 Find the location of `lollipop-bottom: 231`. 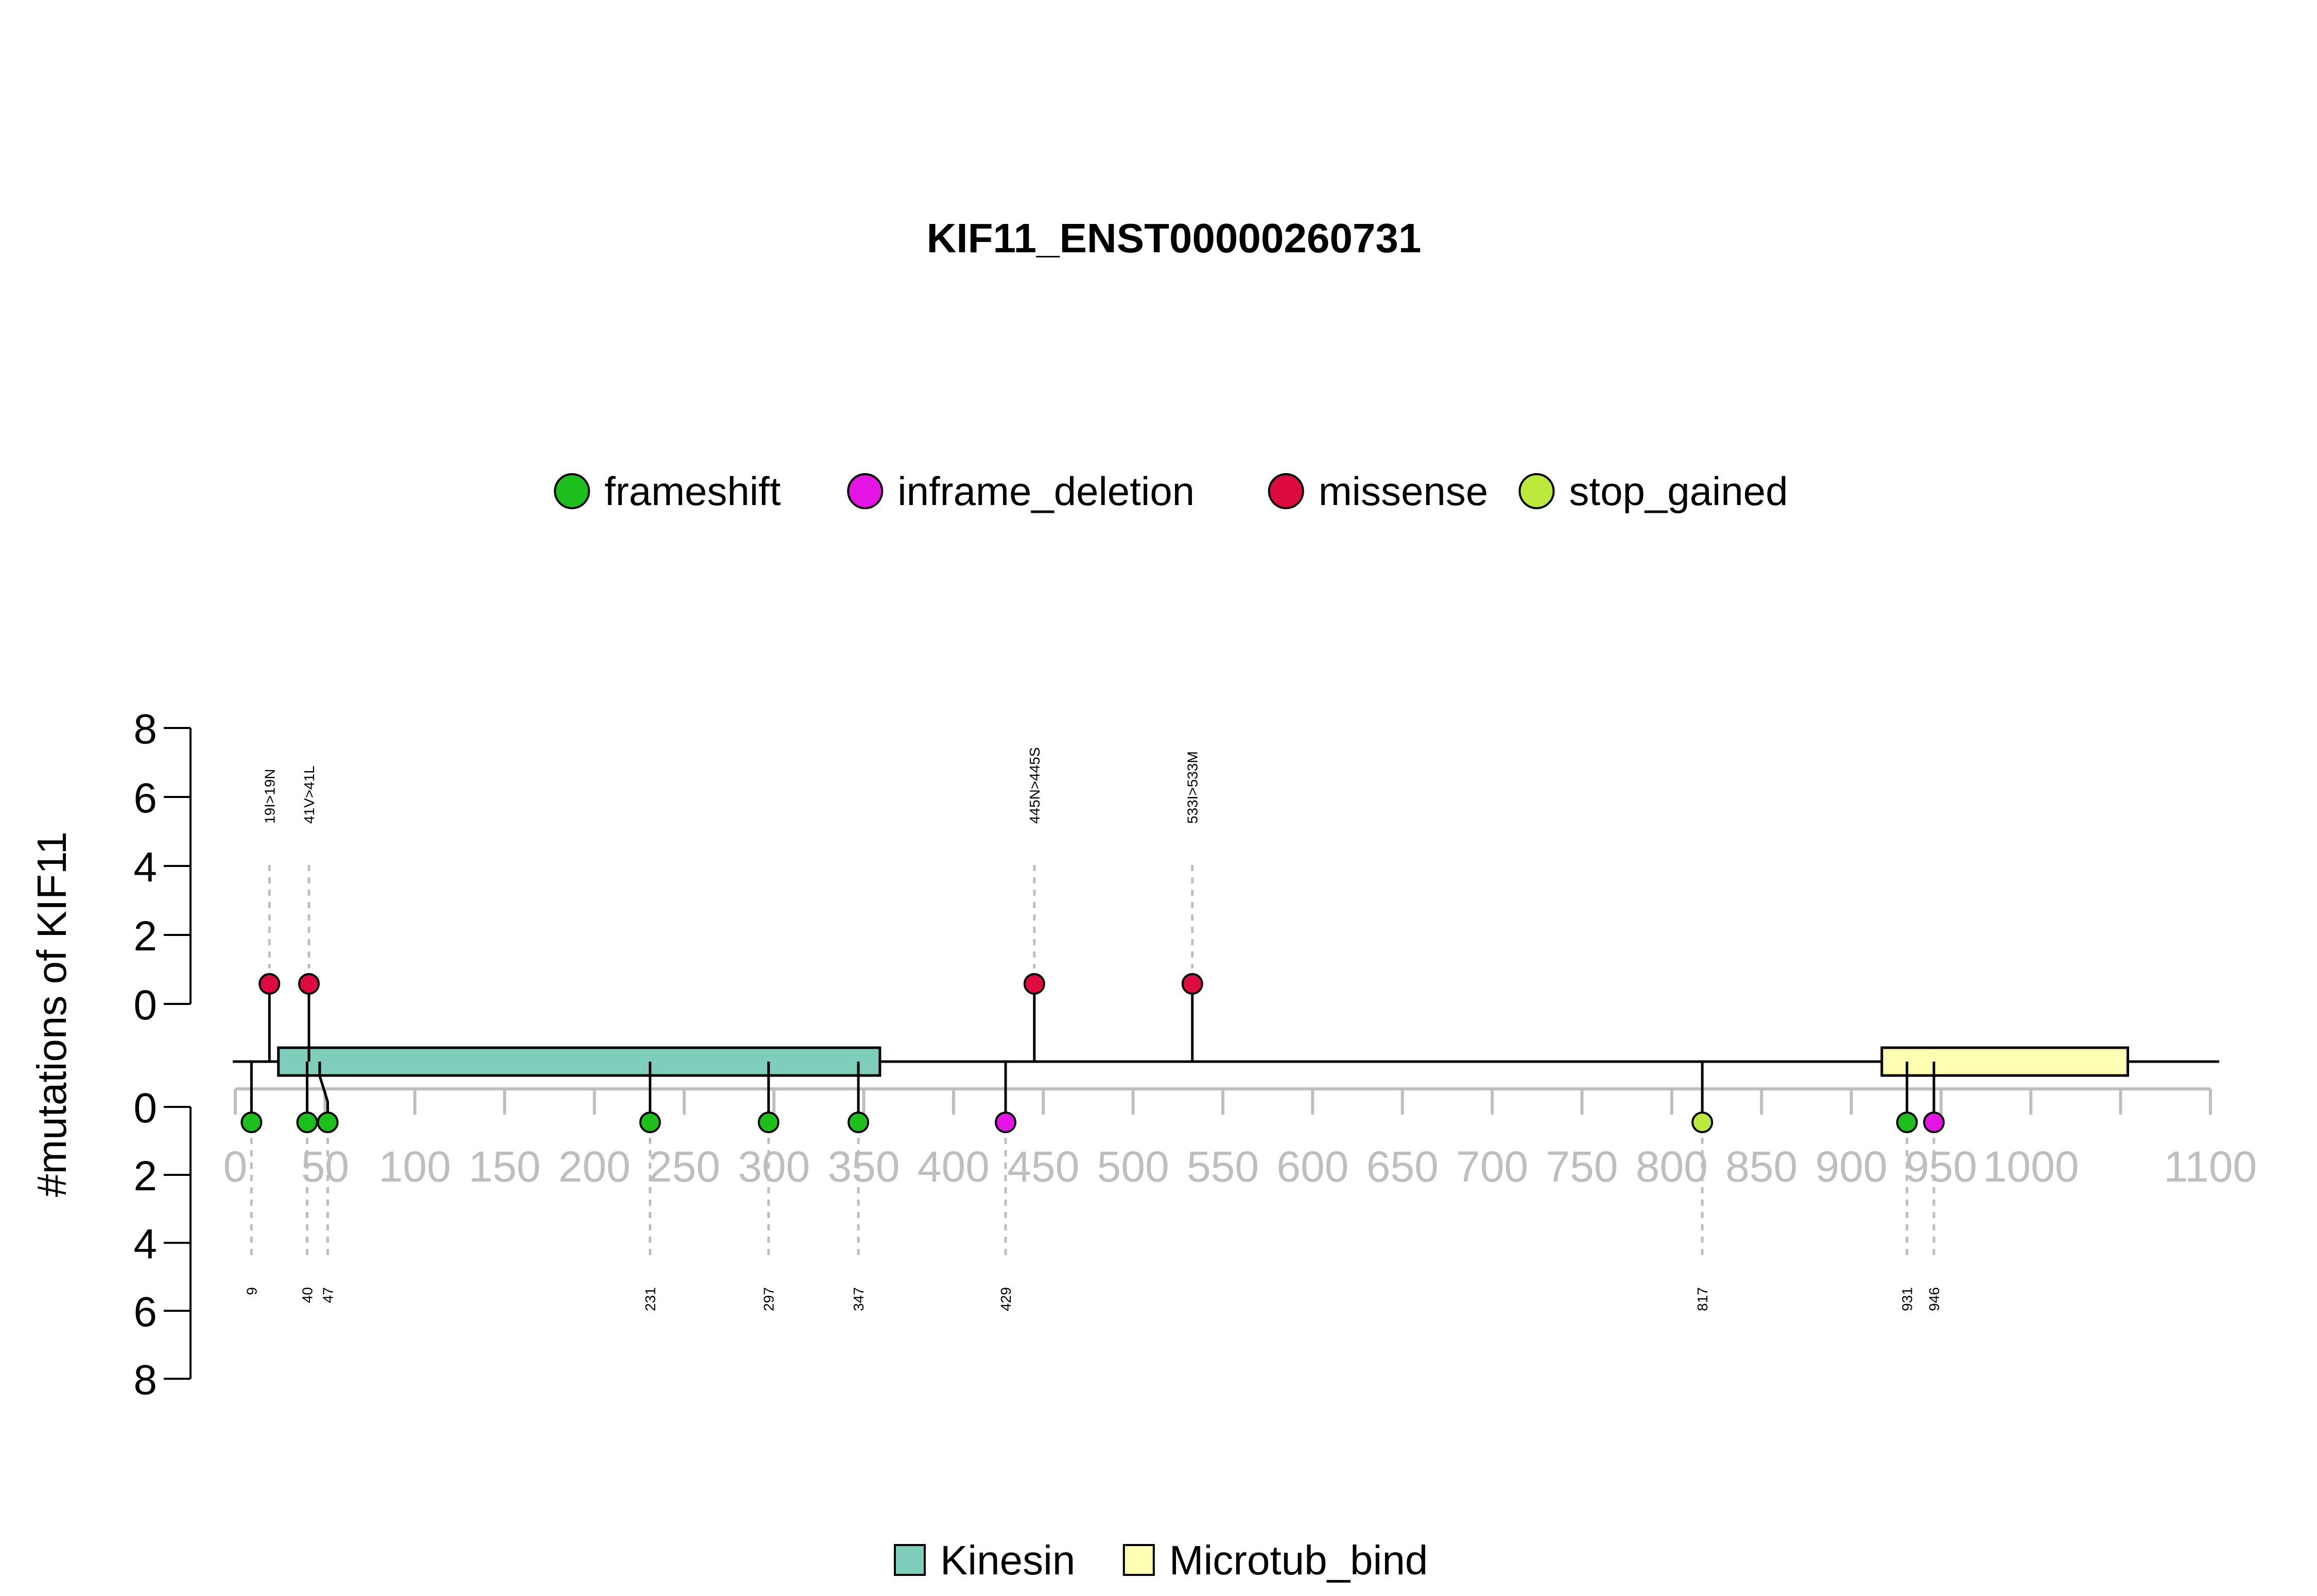

lollipop-bottom: 231 is located at coordinates (650, 1186).